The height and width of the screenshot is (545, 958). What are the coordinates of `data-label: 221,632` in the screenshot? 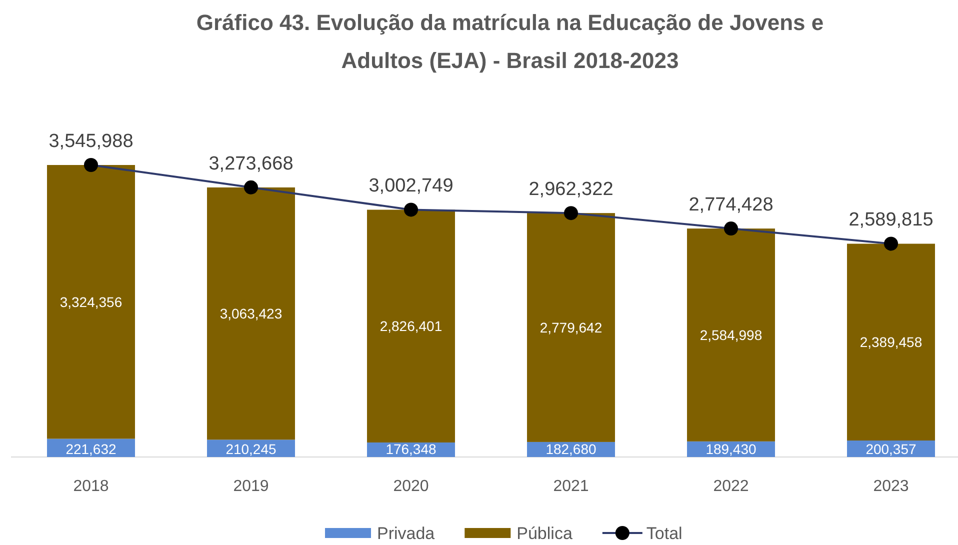 It's located at (91, 449).